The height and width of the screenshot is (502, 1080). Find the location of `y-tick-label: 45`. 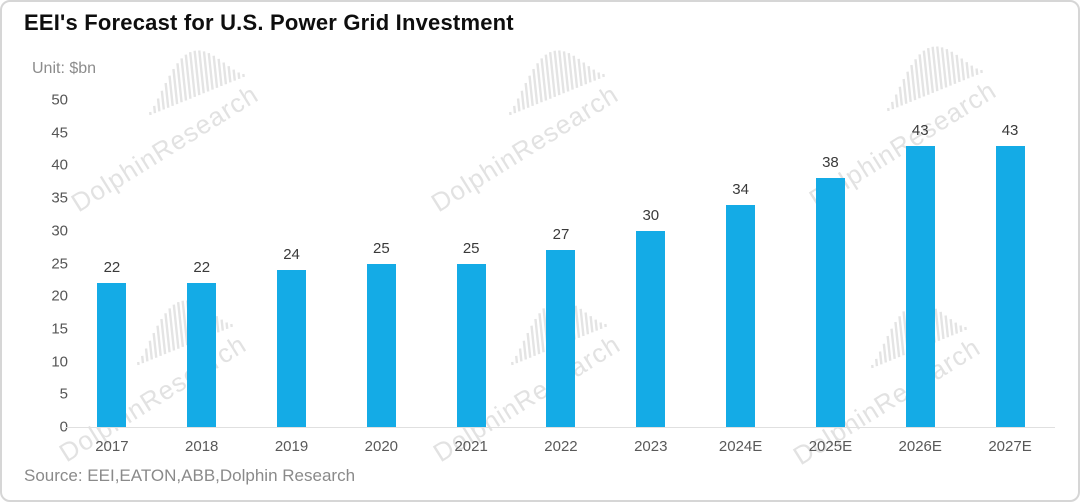

y-tick-label: 45 is located at coordinates (59, 133).